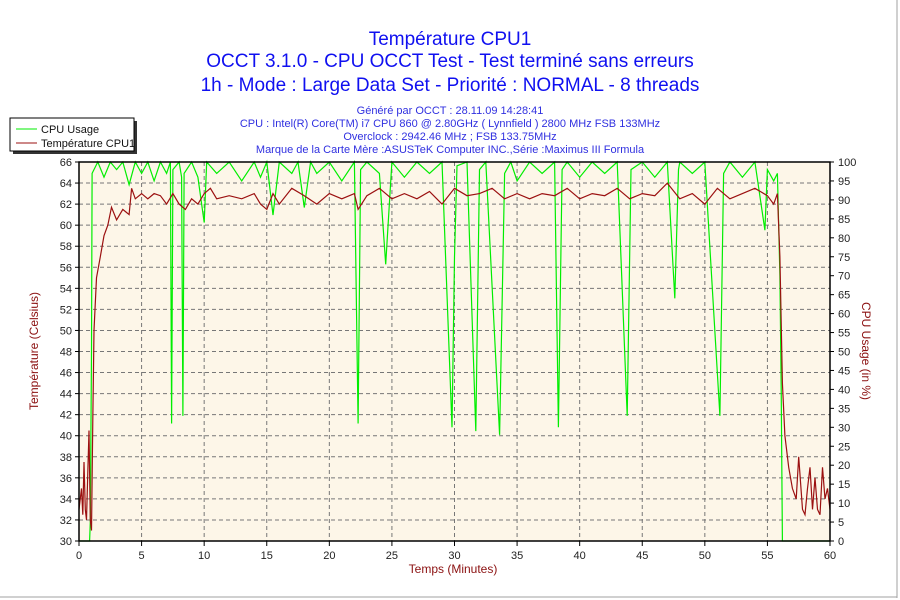 This screenshot has width=900, height=600. Describe the element at coordinates (844, 371) in the screenshot. I see `y2-tick-label: 45` at that location.